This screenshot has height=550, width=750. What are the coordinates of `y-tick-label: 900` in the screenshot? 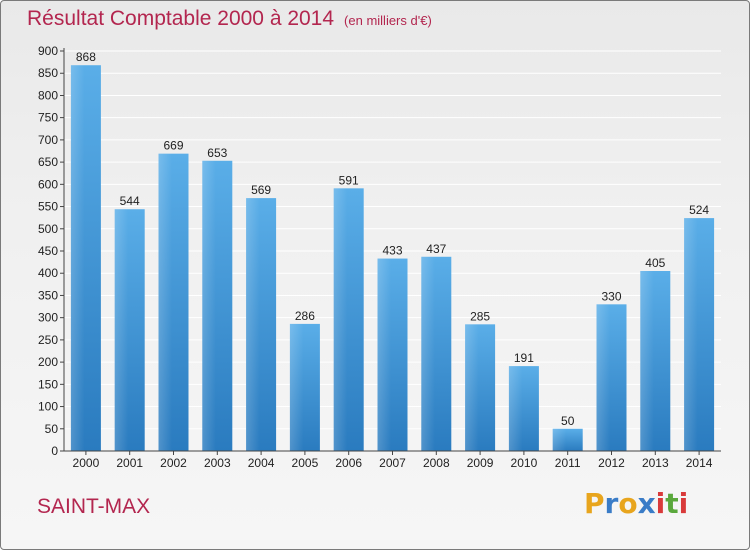 It's located at (48, 51).